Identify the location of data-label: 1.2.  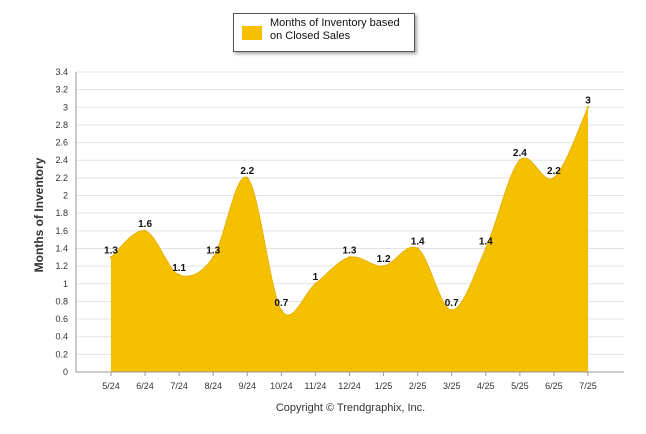
(384, 259).